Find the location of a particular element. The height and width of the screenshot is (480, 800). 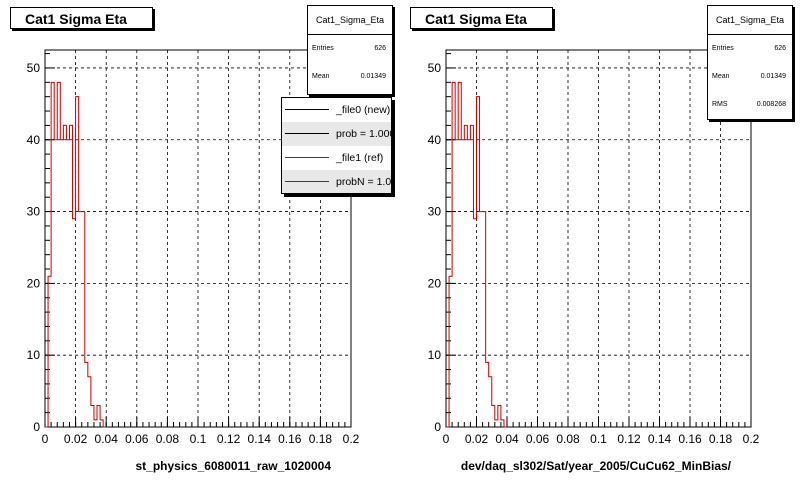

legend-label: prob = 1.000000 is located at coordinates (363, 134).